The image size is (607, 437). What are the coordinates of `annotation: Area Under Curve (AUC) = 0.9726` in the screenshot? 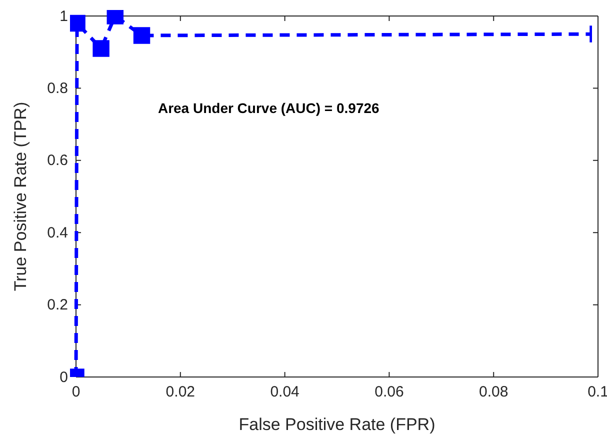 It's located at (269, 108).